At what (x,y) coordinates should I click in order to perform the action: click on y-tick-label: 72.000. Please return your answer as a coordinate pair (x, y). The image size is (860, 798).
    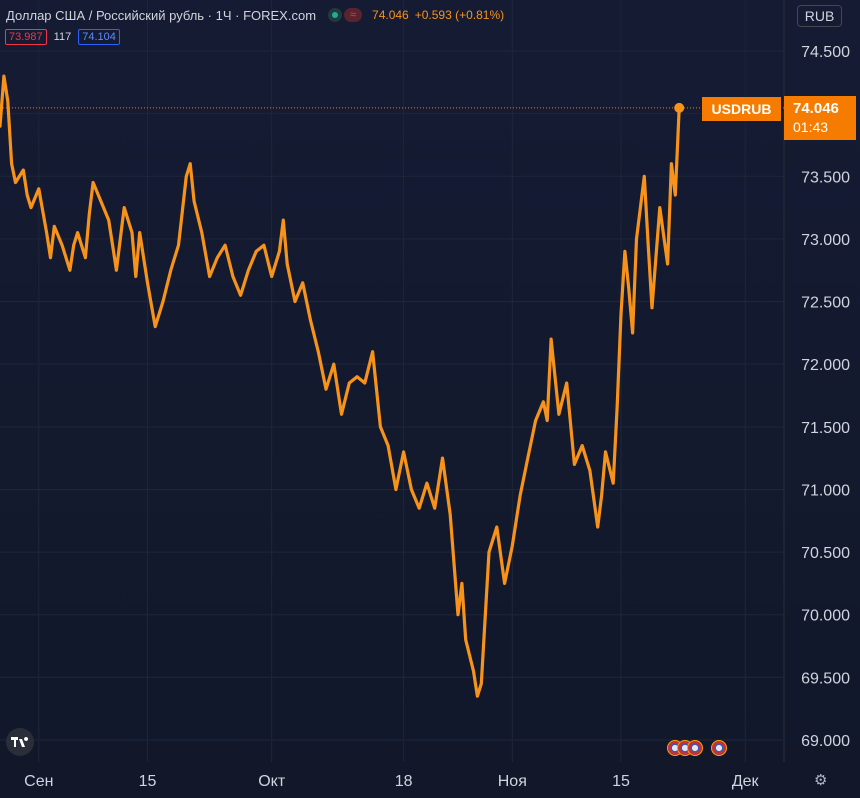
    Looking at the image, I should click on (825, 365).